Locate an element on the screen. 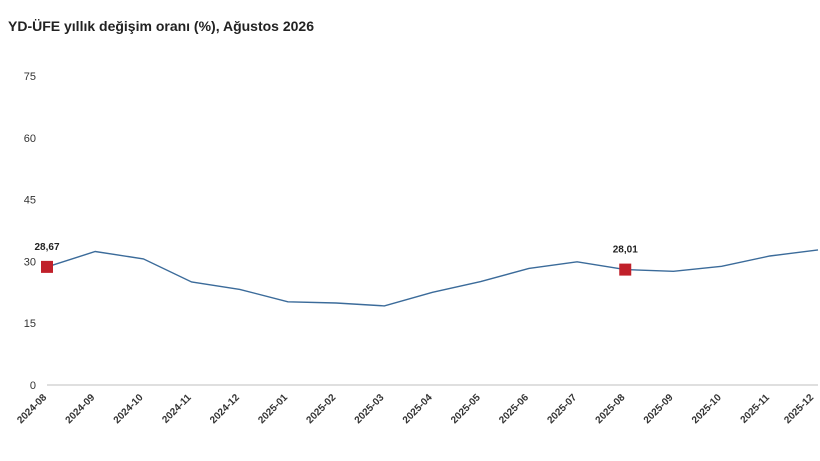 This screenshot has width=820, height=461. y-tick-label: 60 is located at coordinates (30, 139).